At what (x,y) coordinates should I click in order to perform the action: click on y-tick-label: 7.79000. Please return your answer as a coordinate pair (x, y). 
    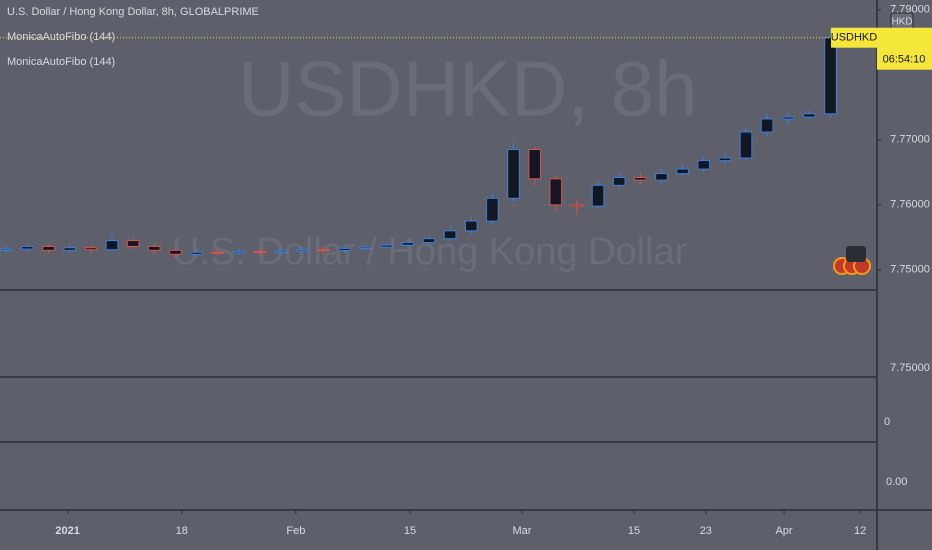
    Looking at the image, I should click on (910, 10).